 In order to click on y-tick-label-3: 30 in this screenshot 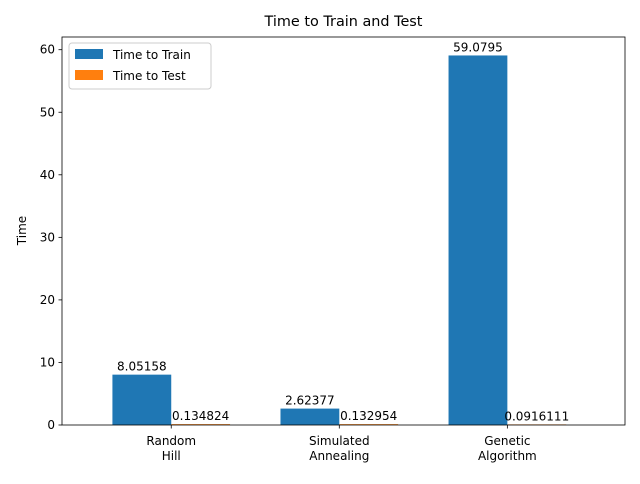, I will do `click(47, 237)`.